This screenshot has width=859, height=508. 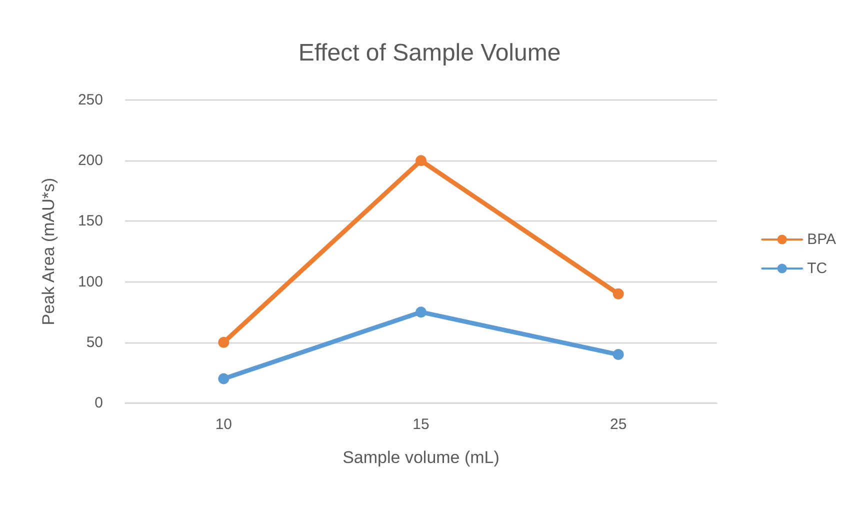 I want to click on x-tick-label: 10, so click(x=223, y=424).